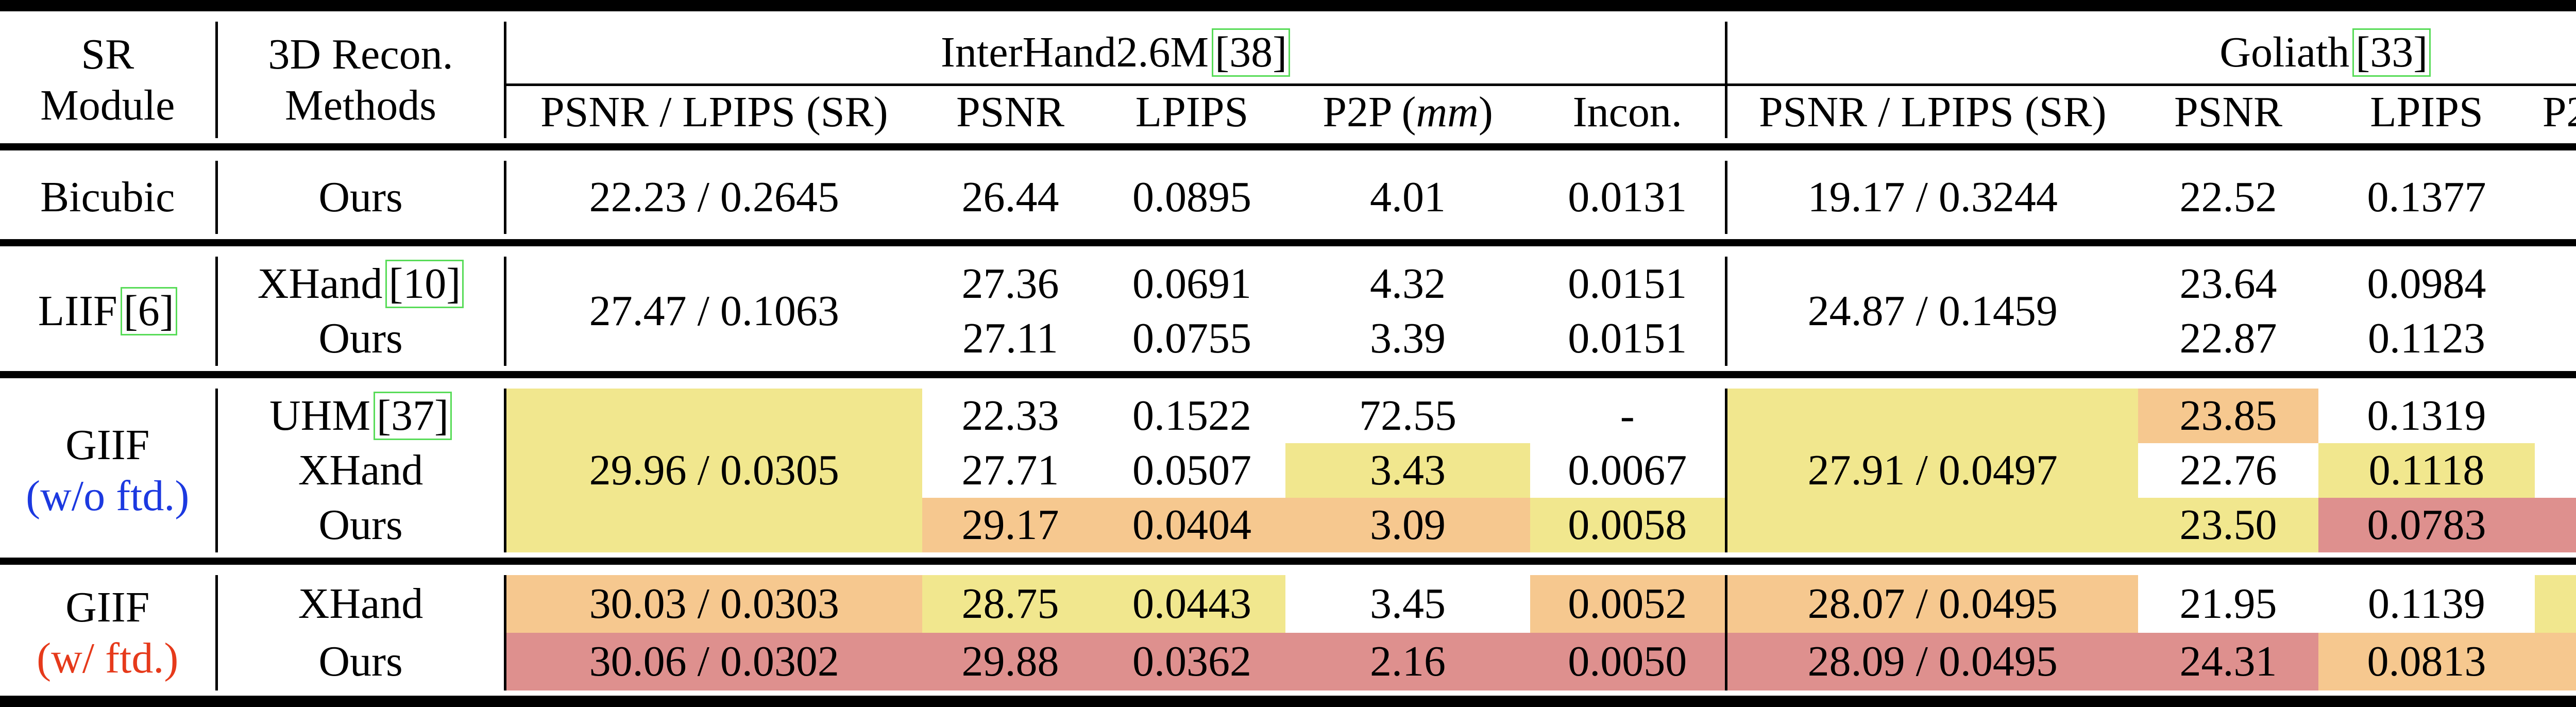  Describe the element at coordinates (1288, 699) in the screenshot. I see `bottom-rule-line` at that location.